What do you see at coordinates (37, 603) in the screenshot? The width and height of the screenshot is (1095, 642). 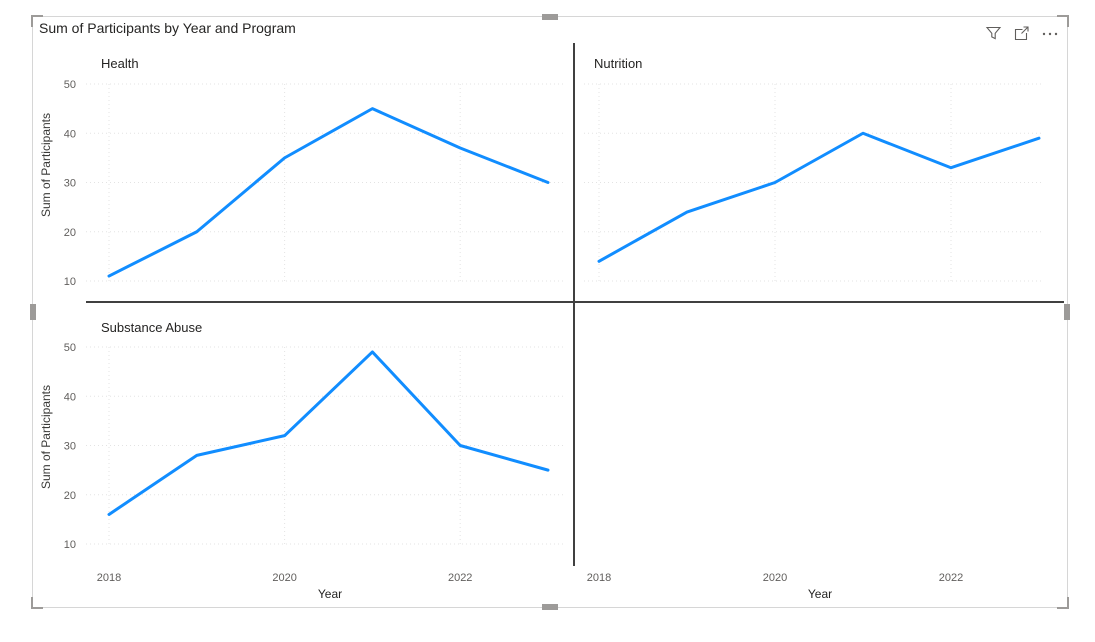 I see `resize-handle-bottom-left` at bounding box center [37, 603].